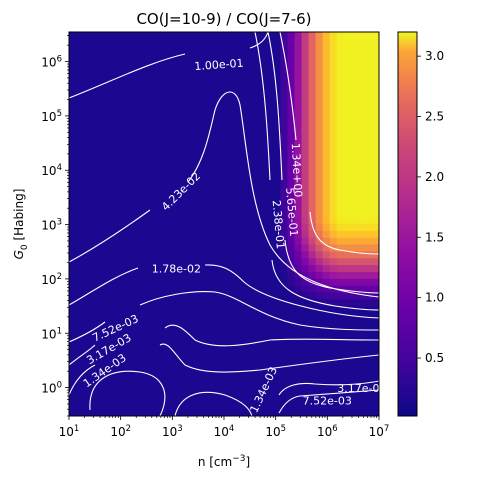  What do you see at coordinates (420, 224) in the screenshot?
I see `colorbar: 0.5 1.0 1.5 2.0 2.5 3.0` at bounding box center [420, 224].